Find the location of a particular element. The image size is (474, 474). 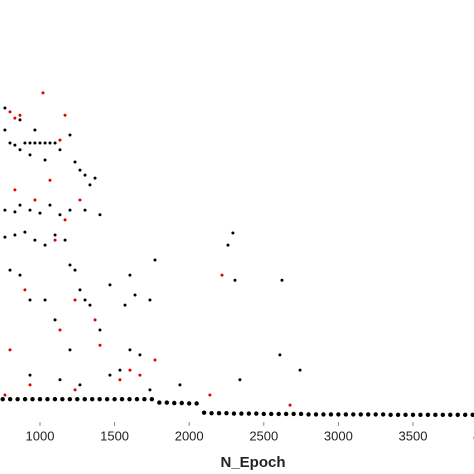

x-tick-label: 2500 is located at coordinates (263, 435).